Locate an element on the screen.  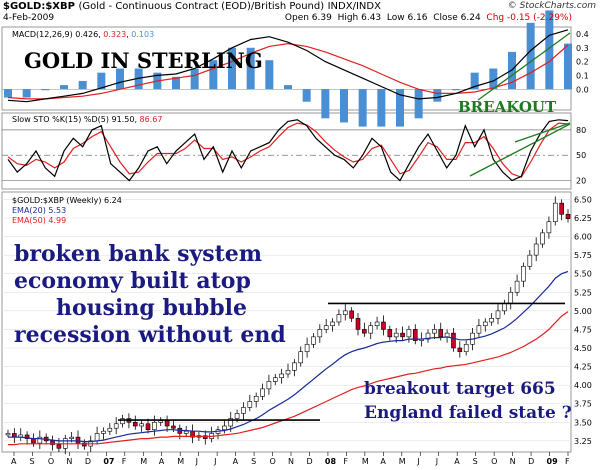
macd-tick-label: 0.2 is located at coordinates (582, 62).